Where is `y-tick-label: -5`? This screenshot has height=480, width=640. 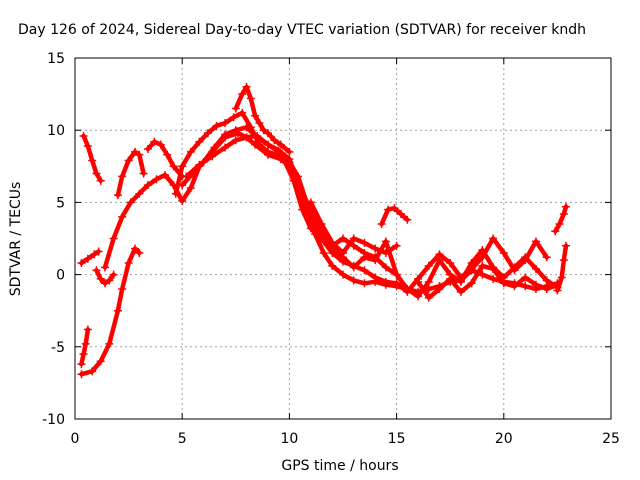
y-tick-label: -5 is located at coordinates (58, 348).